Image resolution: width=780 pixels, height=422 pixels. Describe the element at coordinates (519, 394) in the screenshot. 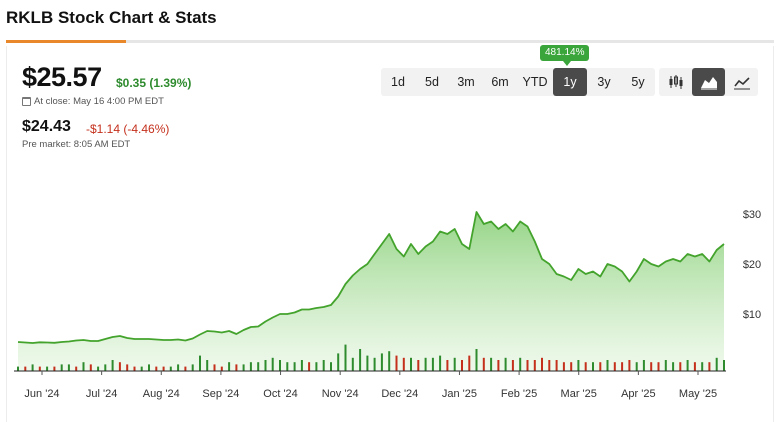

I see `x-tick-label: Feb '25` at that location.